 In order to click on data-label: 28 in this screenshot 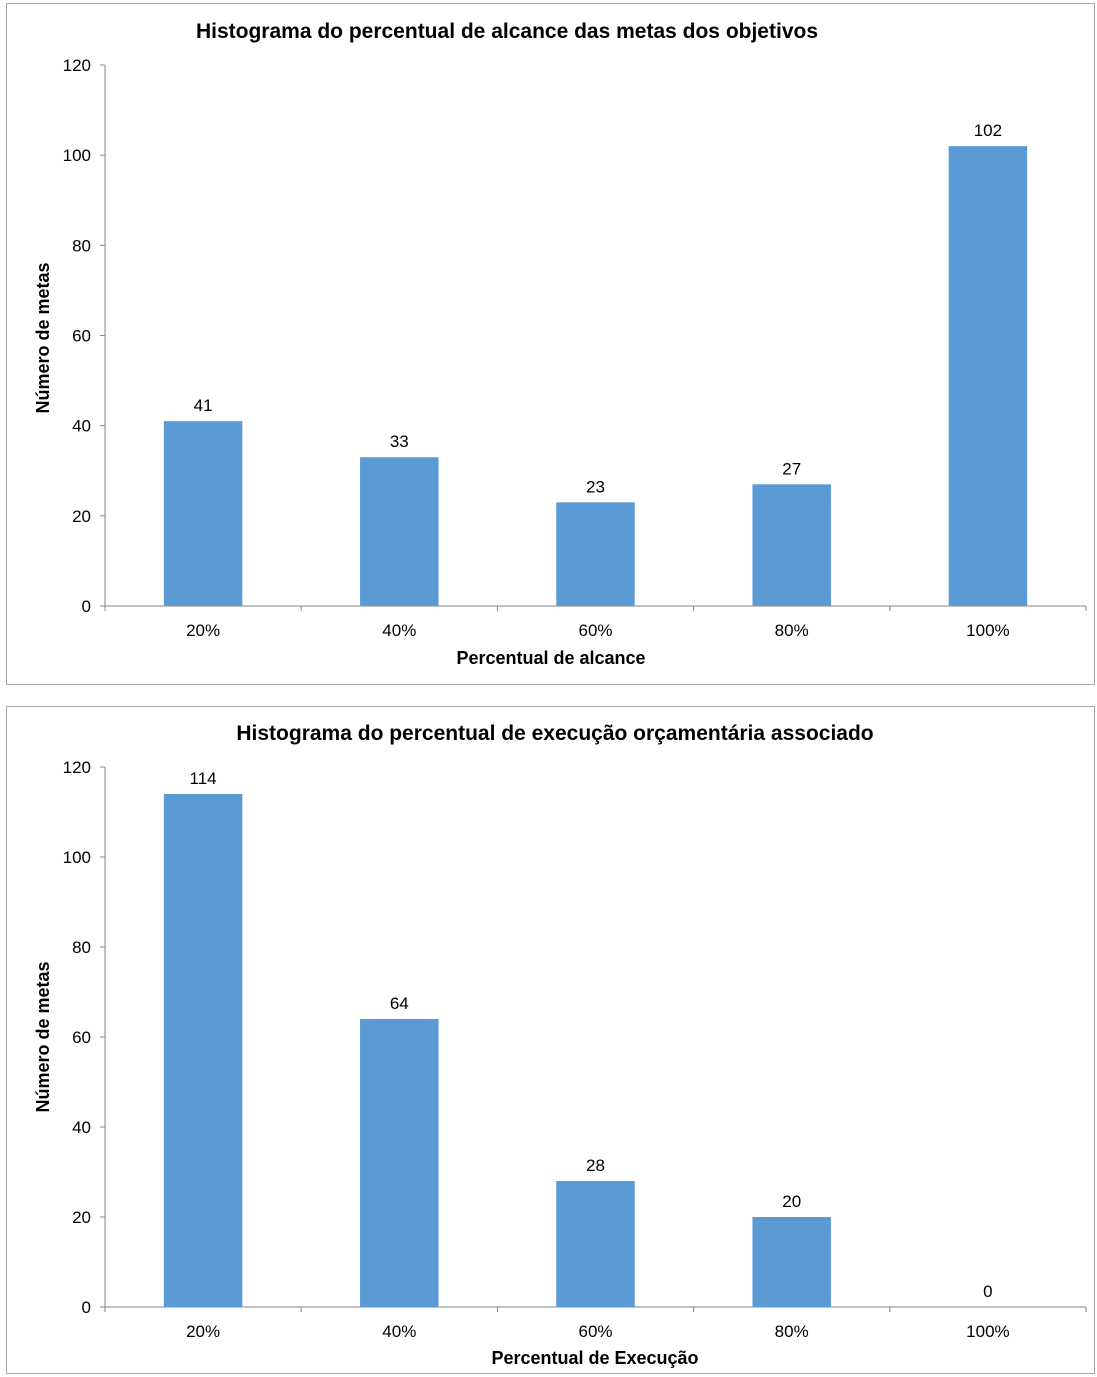, I will do `click(595, 1165)`.